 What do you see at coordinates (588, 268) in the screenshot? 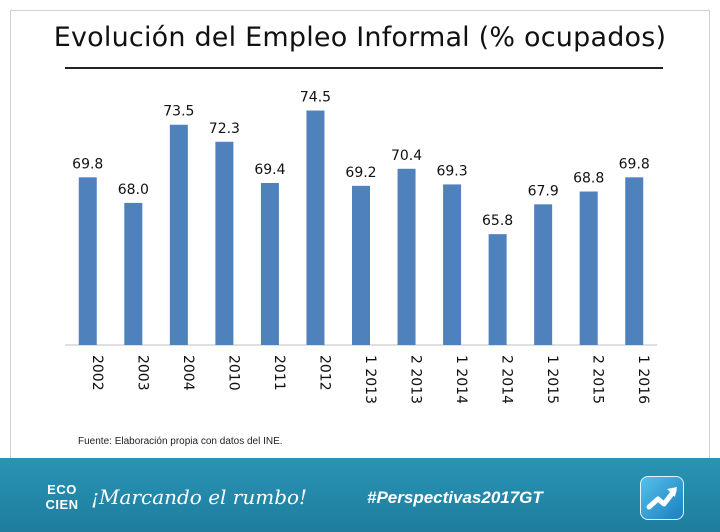
I see `bar-2-2015` at bounding box center [588, 268].